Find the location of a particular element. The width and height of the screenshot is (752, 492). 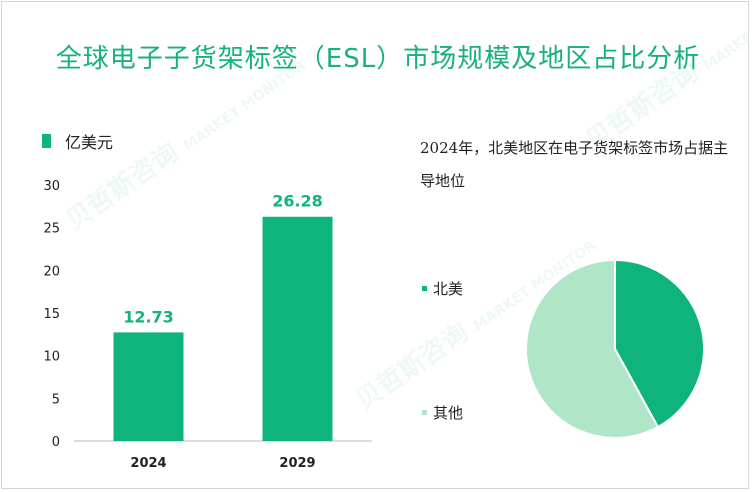

pie-chart is located at coordinates (615, 348).